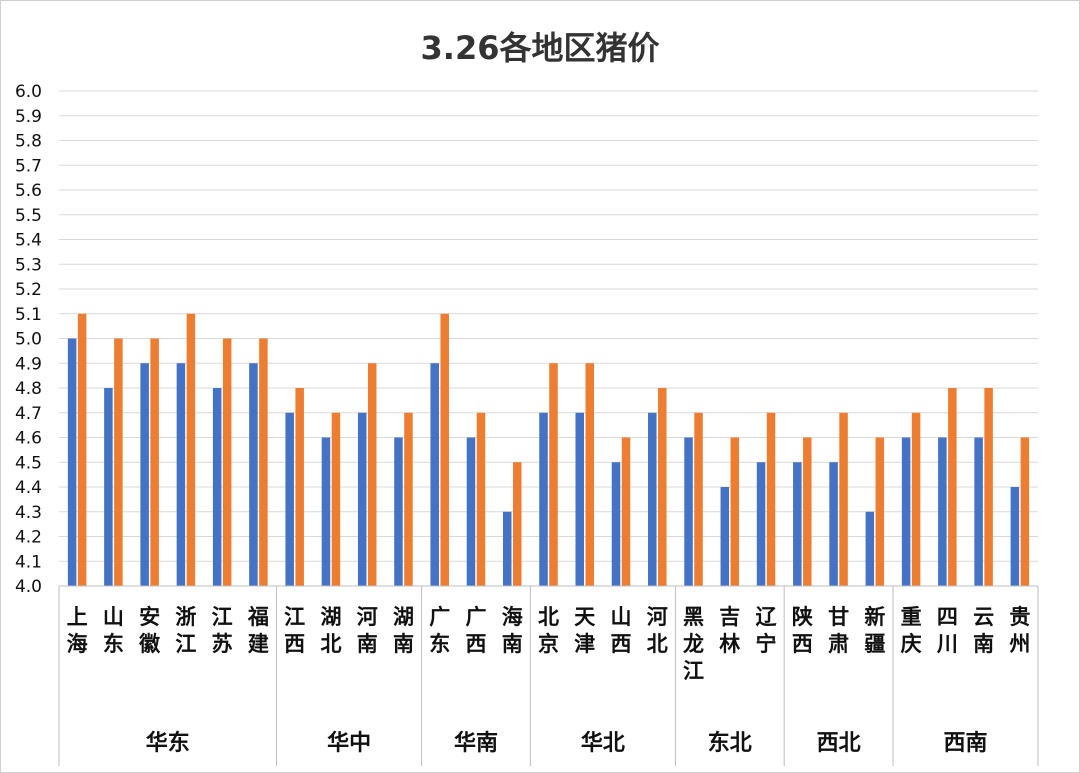 This screenshot has height=773, width=1080. Describe the element at coordinates (28, 191) in the screenshot. I see `y-tick-label: 5.6` at that location.